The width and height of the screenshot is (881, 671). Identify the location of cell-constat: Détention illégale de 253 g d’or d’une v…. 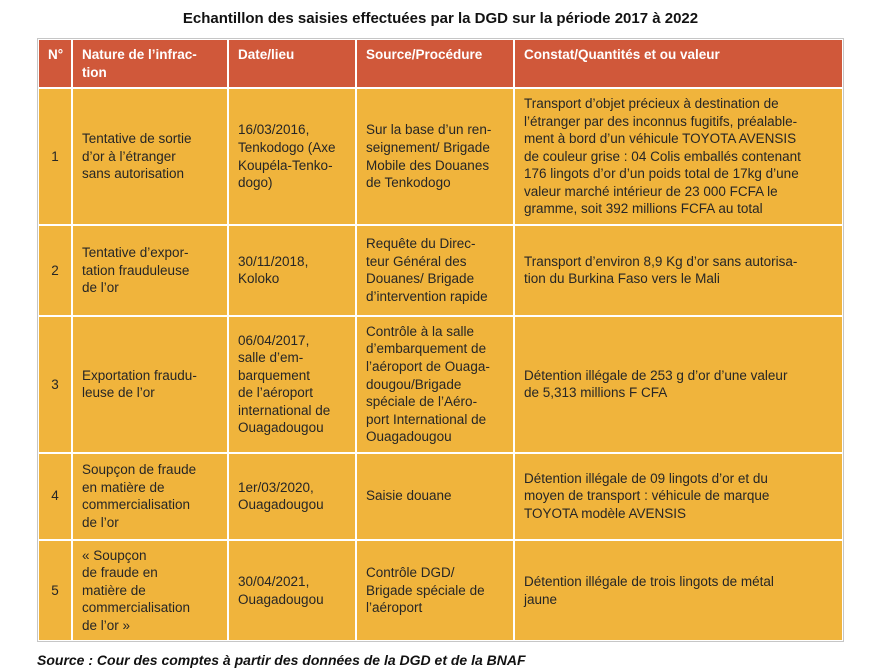
(678, 384).